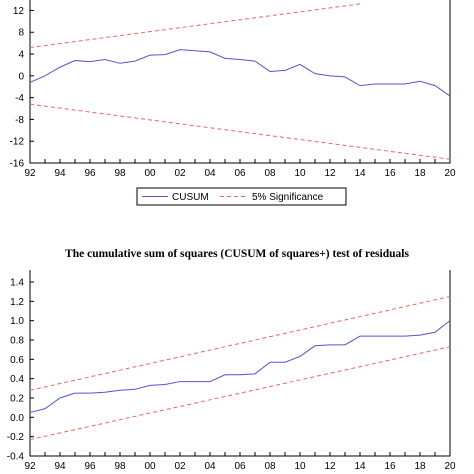 The width and height of the screenshot is (474, 474). Describe the element at coordinates (17, 418) in the screenshot. I see `y-tick-label: 0.0` at that location.